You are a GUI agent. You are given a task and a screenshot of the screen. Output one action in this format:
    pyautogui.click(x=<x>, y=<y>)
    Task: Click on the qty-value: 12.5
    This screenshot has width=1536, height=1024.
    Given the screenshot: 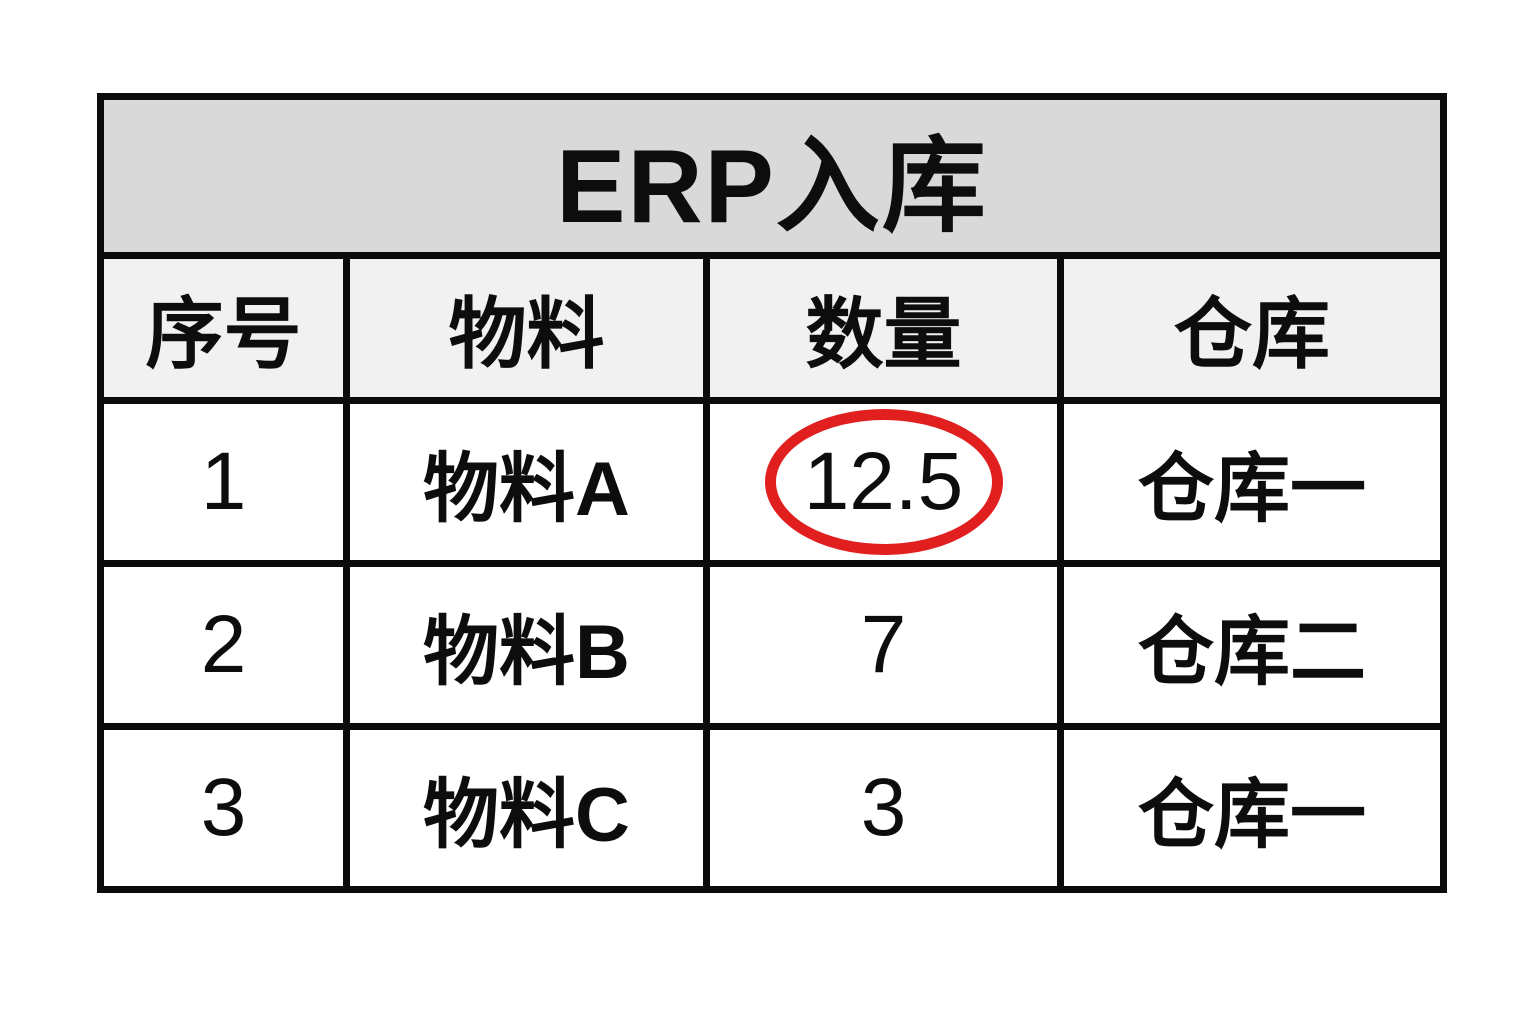 What is the action you would take?
    pyautogui.click(x=883, y=481)
    